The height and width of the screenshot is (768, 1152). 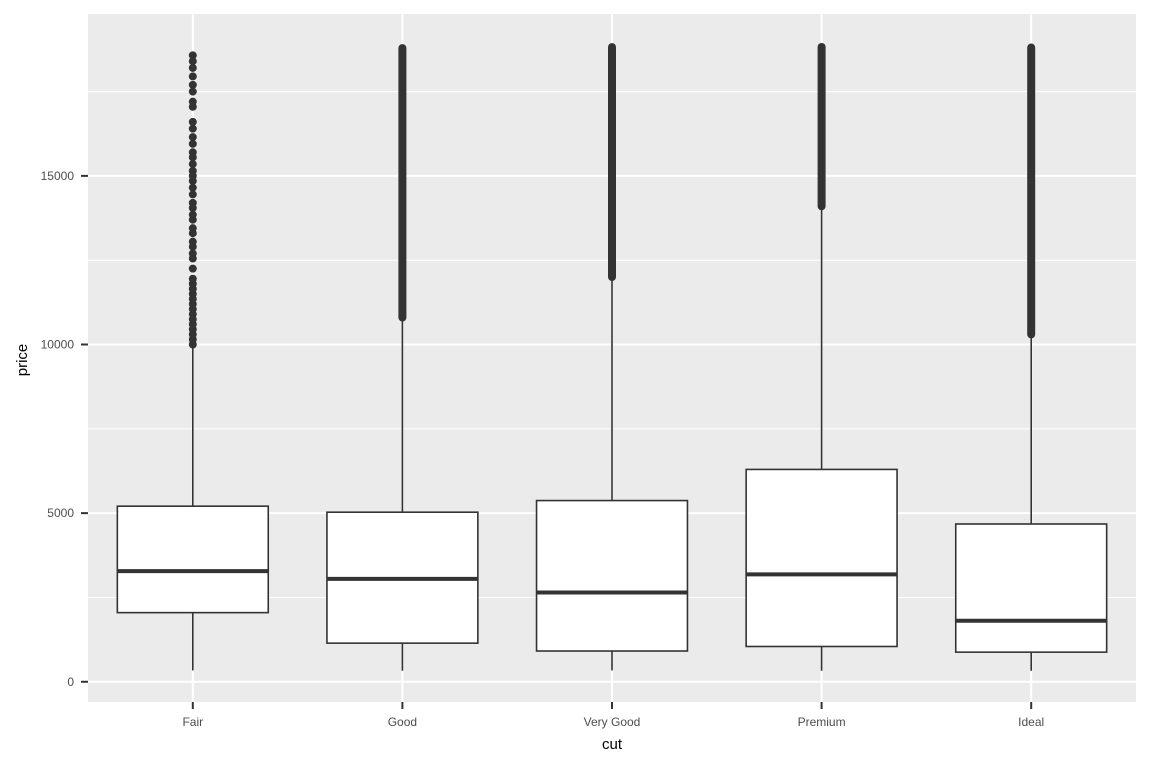 What do you see at coordinates (612, 722) in the screenshot?
I see `x-tick-label: Very Good` at bounding box center [612, 722].